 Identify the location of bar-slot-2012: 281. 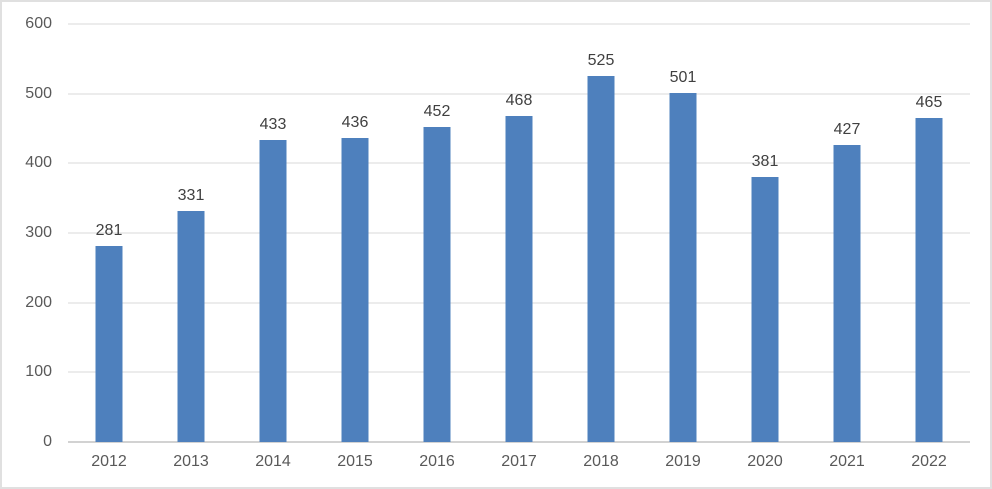
(109, 233).